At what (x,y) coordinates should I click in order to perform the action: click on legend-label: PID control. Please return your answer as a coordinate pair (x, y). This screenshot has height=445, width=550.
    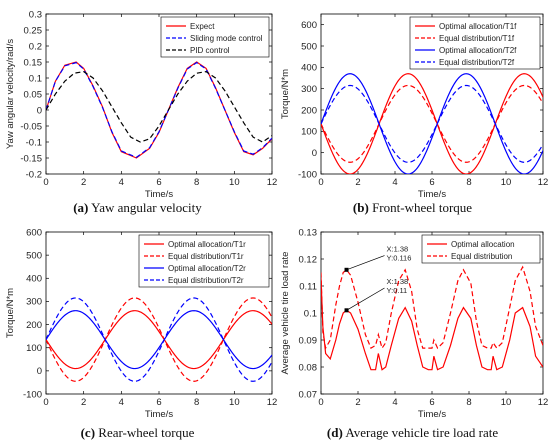
    Looking at the image, I should click on (210, 50).